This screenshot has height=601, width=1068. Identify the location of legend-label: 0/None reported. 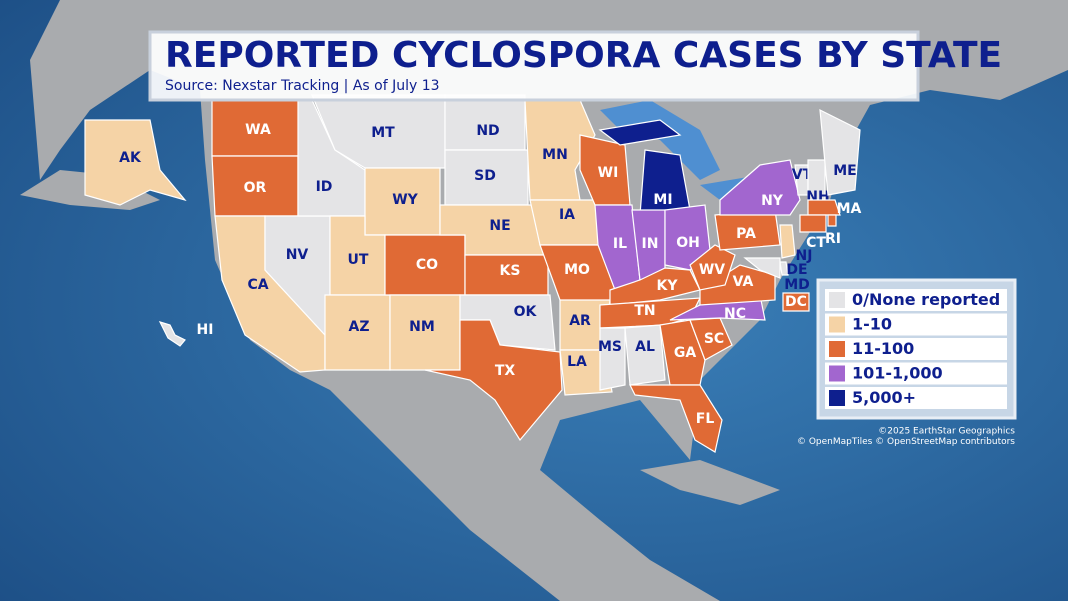
(926, 299).